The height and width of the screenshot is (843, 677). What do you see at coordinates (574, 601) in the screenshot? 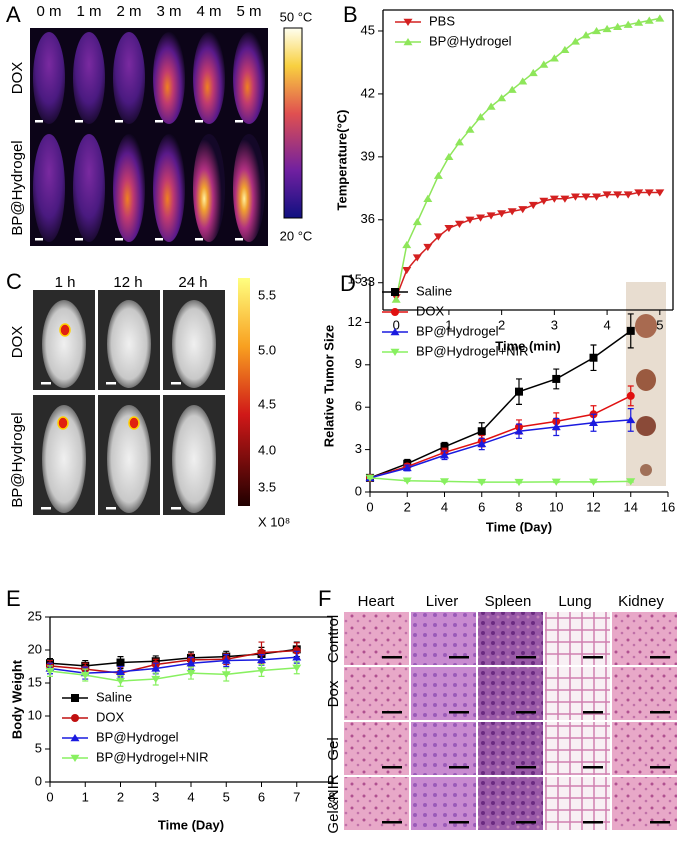
I see `column-label: Lung` at bounding box center [574, 601].